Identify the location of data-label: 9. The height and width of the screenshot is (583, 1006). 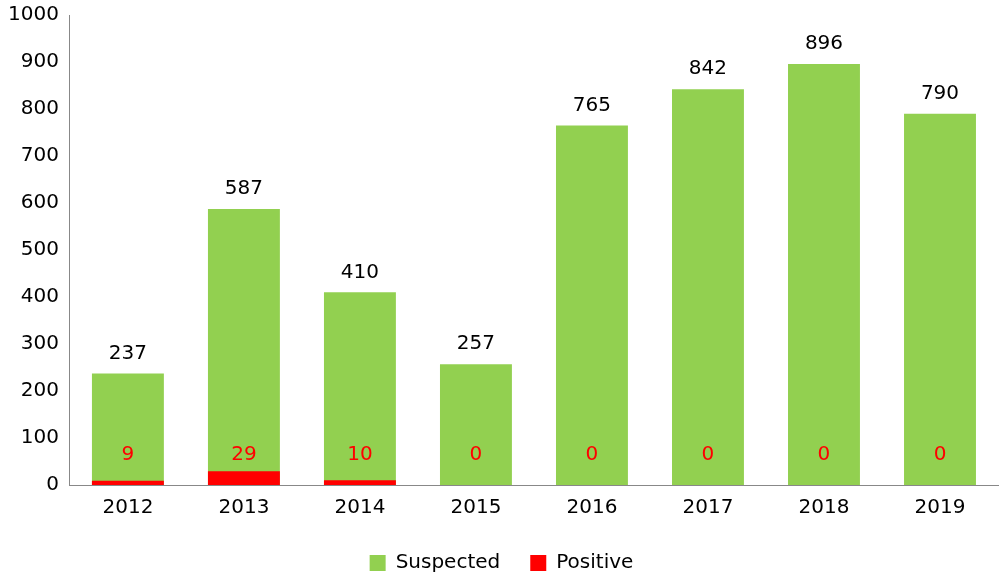
(128, 453).